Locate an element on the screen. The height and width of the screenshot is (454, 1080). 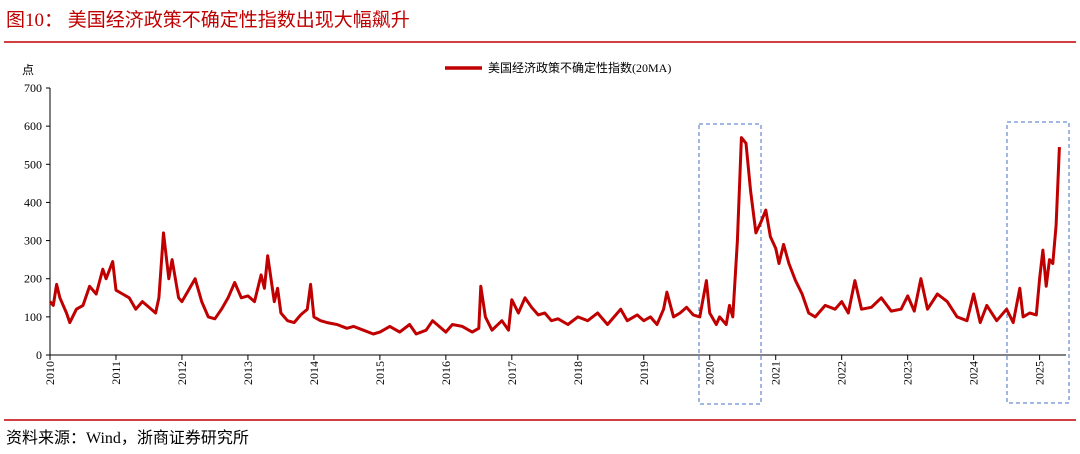
source: 资料来源：Wind，浙商证券研究所 is located at coordinates (127, 438).